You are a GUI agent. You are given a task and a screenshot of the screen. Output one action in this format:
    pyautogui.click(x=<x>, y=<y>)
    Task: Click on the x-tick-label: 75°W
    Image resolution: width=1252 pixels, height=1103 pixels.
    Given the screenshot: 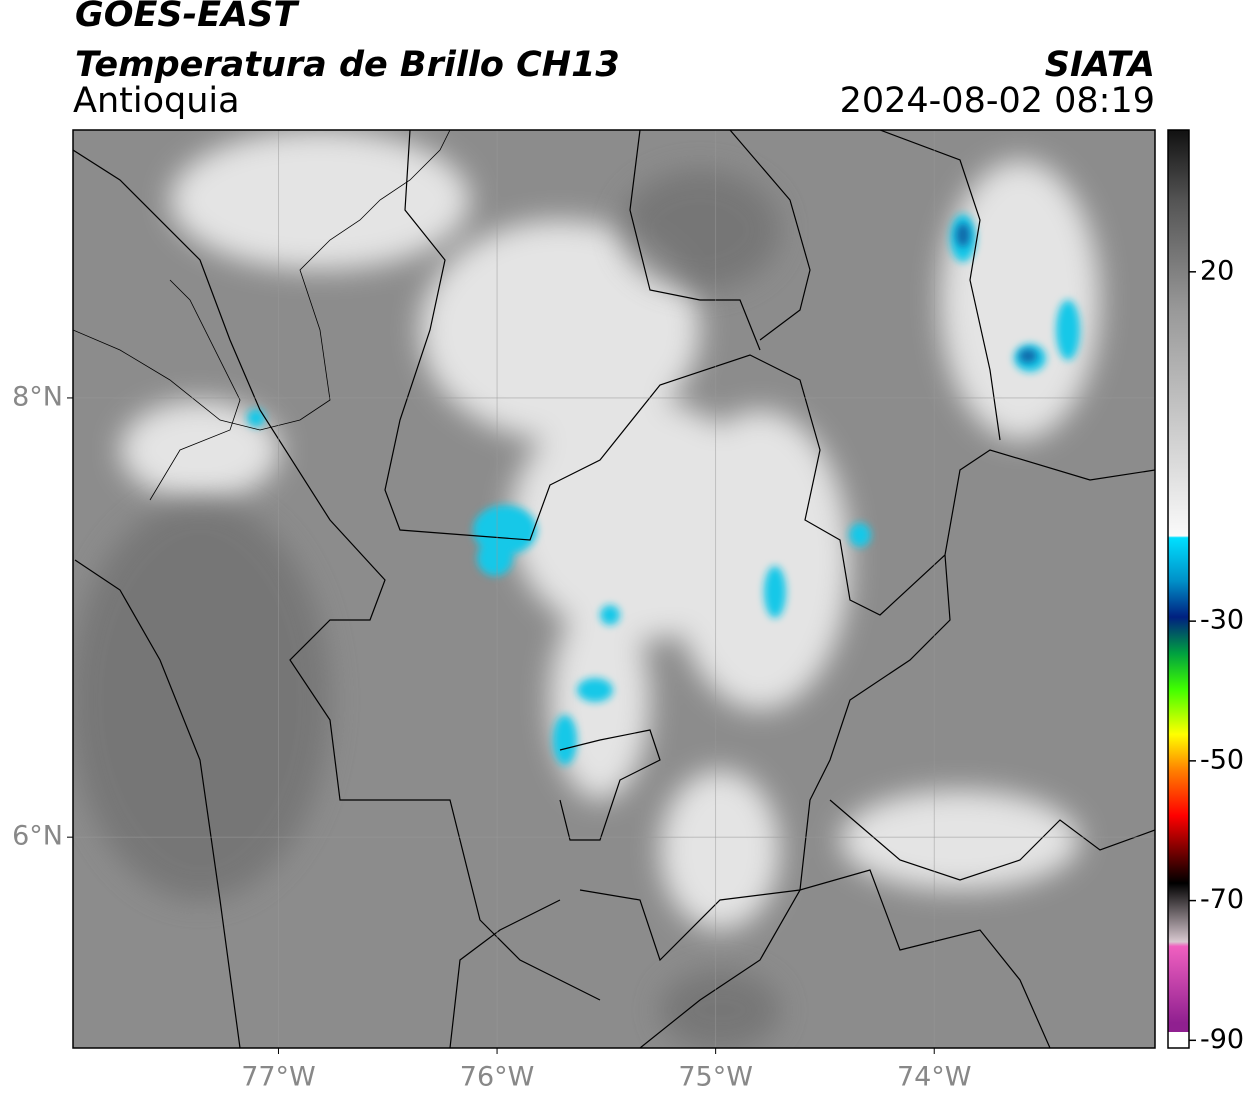 What is the action you would take?
    pyautogui.click(x=715, y=1077)
    